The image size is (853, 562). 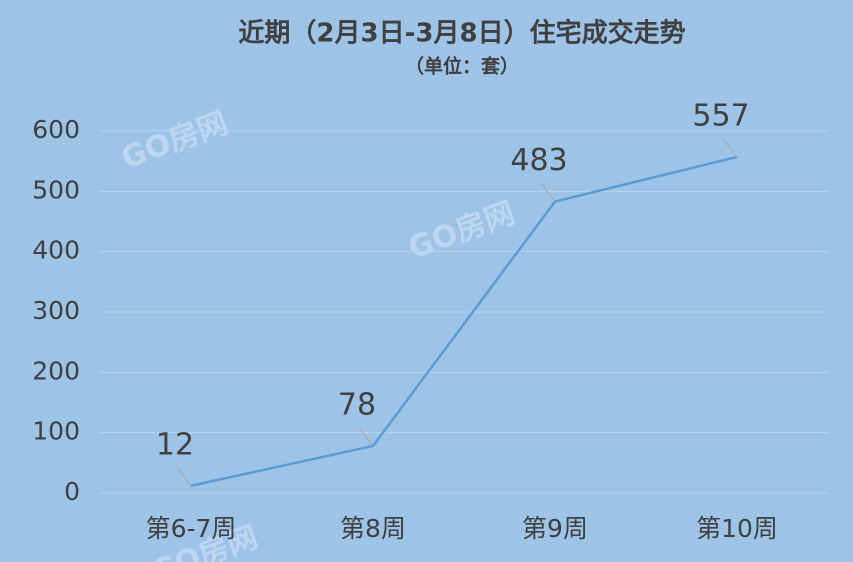 What do you see at coordinates (56, 370) in the screenshot?
I see `y-tick-label: 200` at bounding box center [56, 370].